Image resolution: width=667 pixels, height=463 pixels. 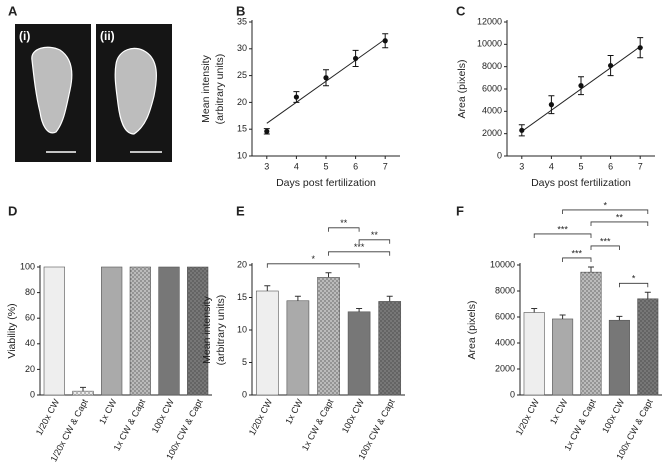 What do you see at coordinates (12, 210) in the screenshot?
I see `panel-letter: D` at bounding box center [12, 210].